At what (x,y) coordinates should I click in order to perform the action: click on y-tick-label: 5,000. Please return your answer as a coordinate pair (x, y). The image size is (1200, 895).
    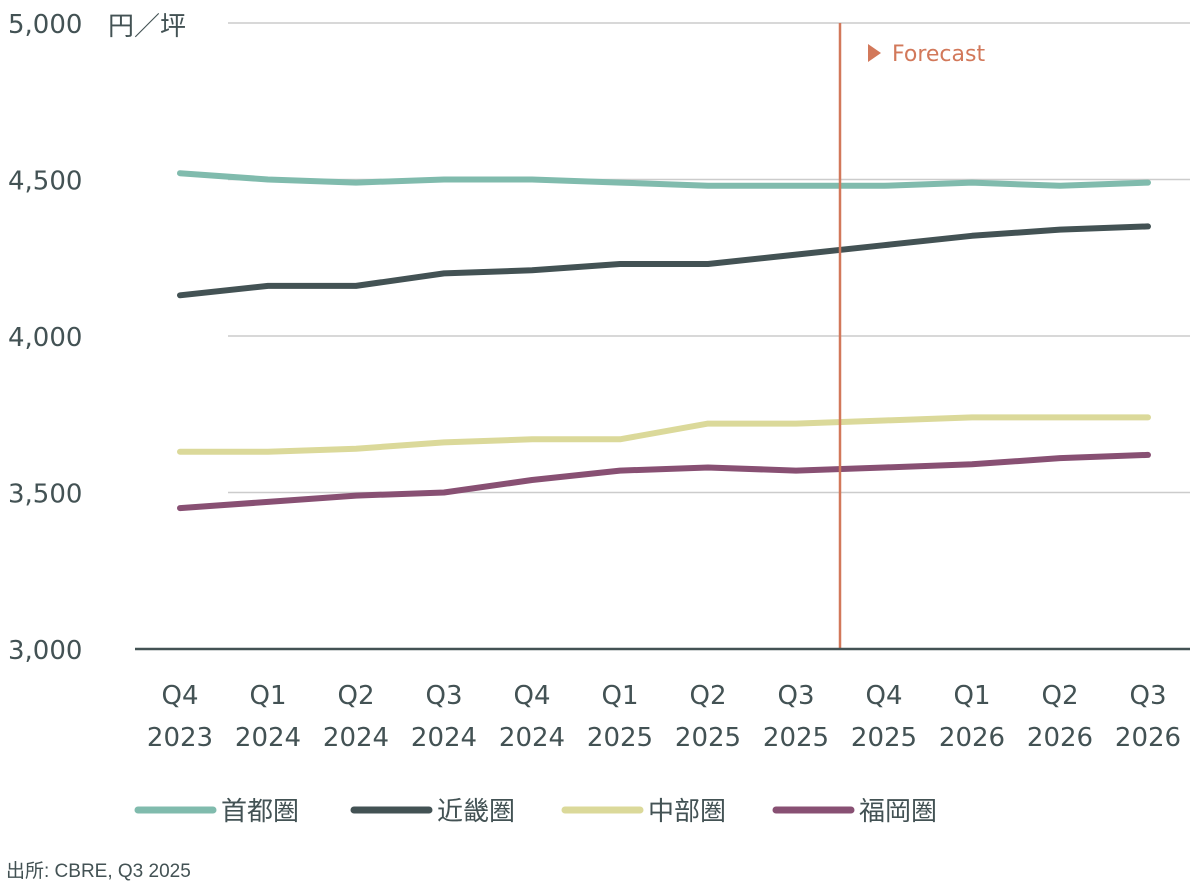
    Looking at the image, I should click on (45, 25).